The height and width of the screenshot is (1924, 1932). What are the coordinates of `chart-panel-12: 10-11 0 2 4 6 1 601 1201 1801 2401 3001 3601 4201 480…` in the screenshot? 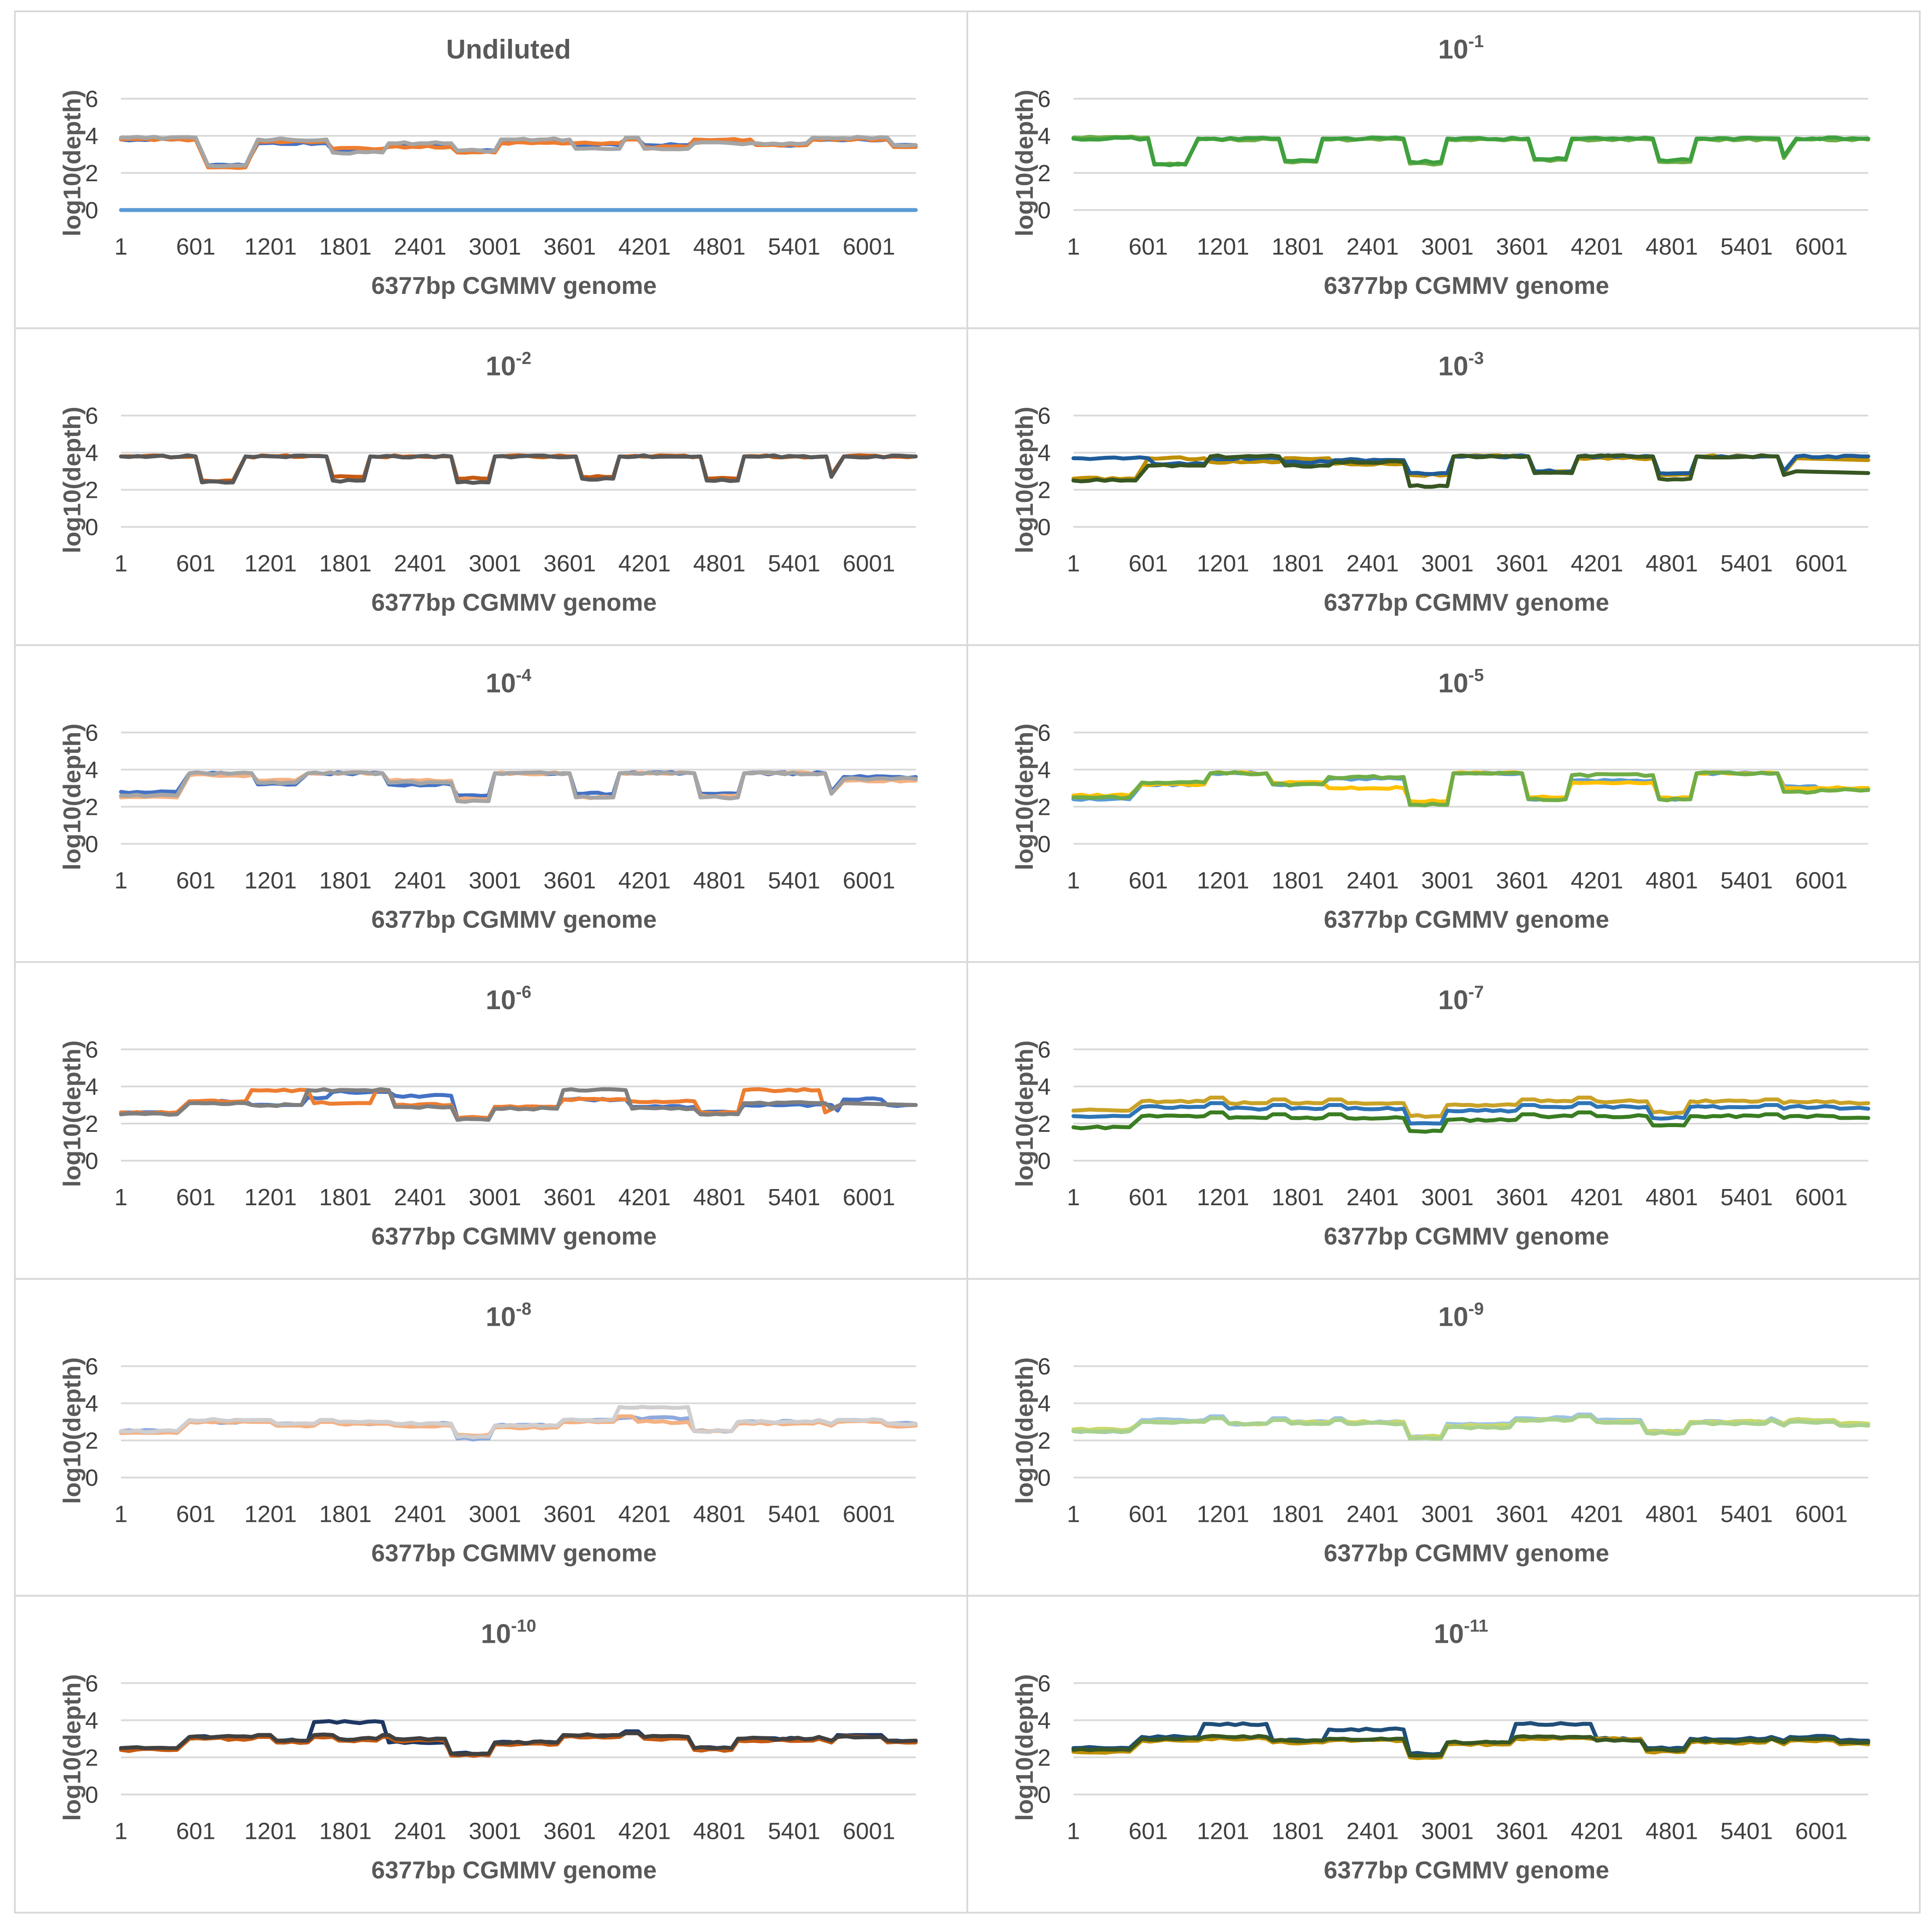 It's located at (1440, 1749).